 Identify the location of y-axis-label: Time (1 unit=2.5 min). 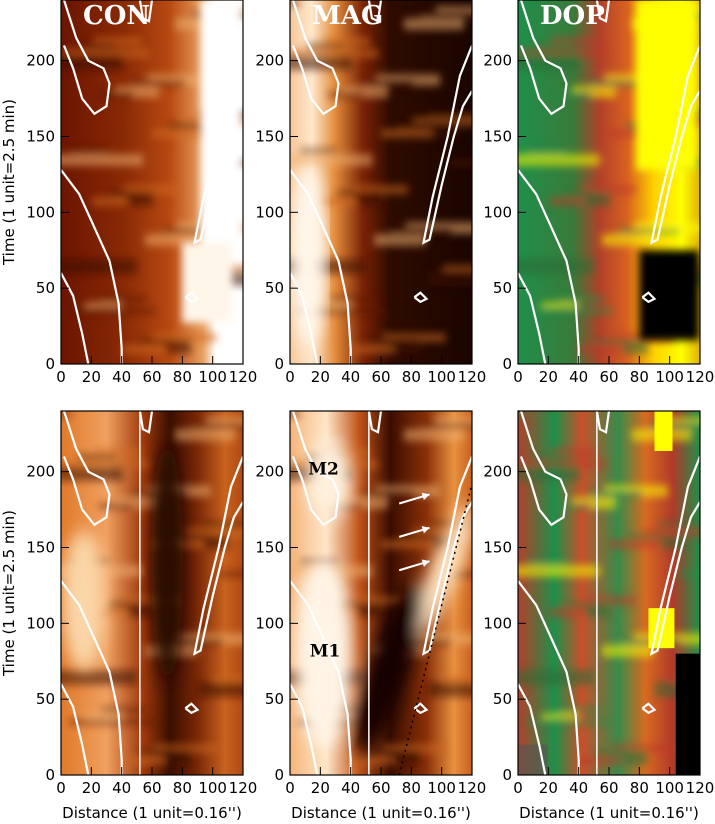
(9, 593).